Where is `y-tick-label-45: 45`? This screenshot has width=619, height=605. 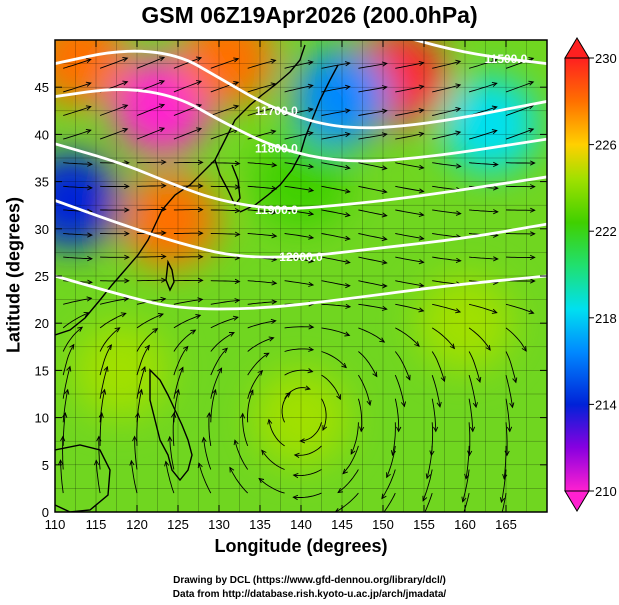
y-tick-label-45: 45 is located at coordinates (42, 87).